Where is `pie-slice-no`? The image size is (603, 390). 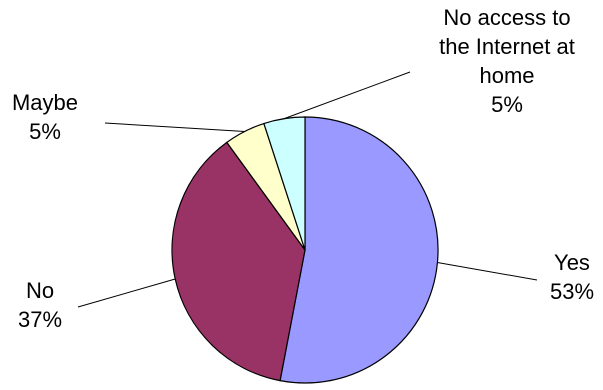
pie-slice-no is located at coordinates (238, 261).